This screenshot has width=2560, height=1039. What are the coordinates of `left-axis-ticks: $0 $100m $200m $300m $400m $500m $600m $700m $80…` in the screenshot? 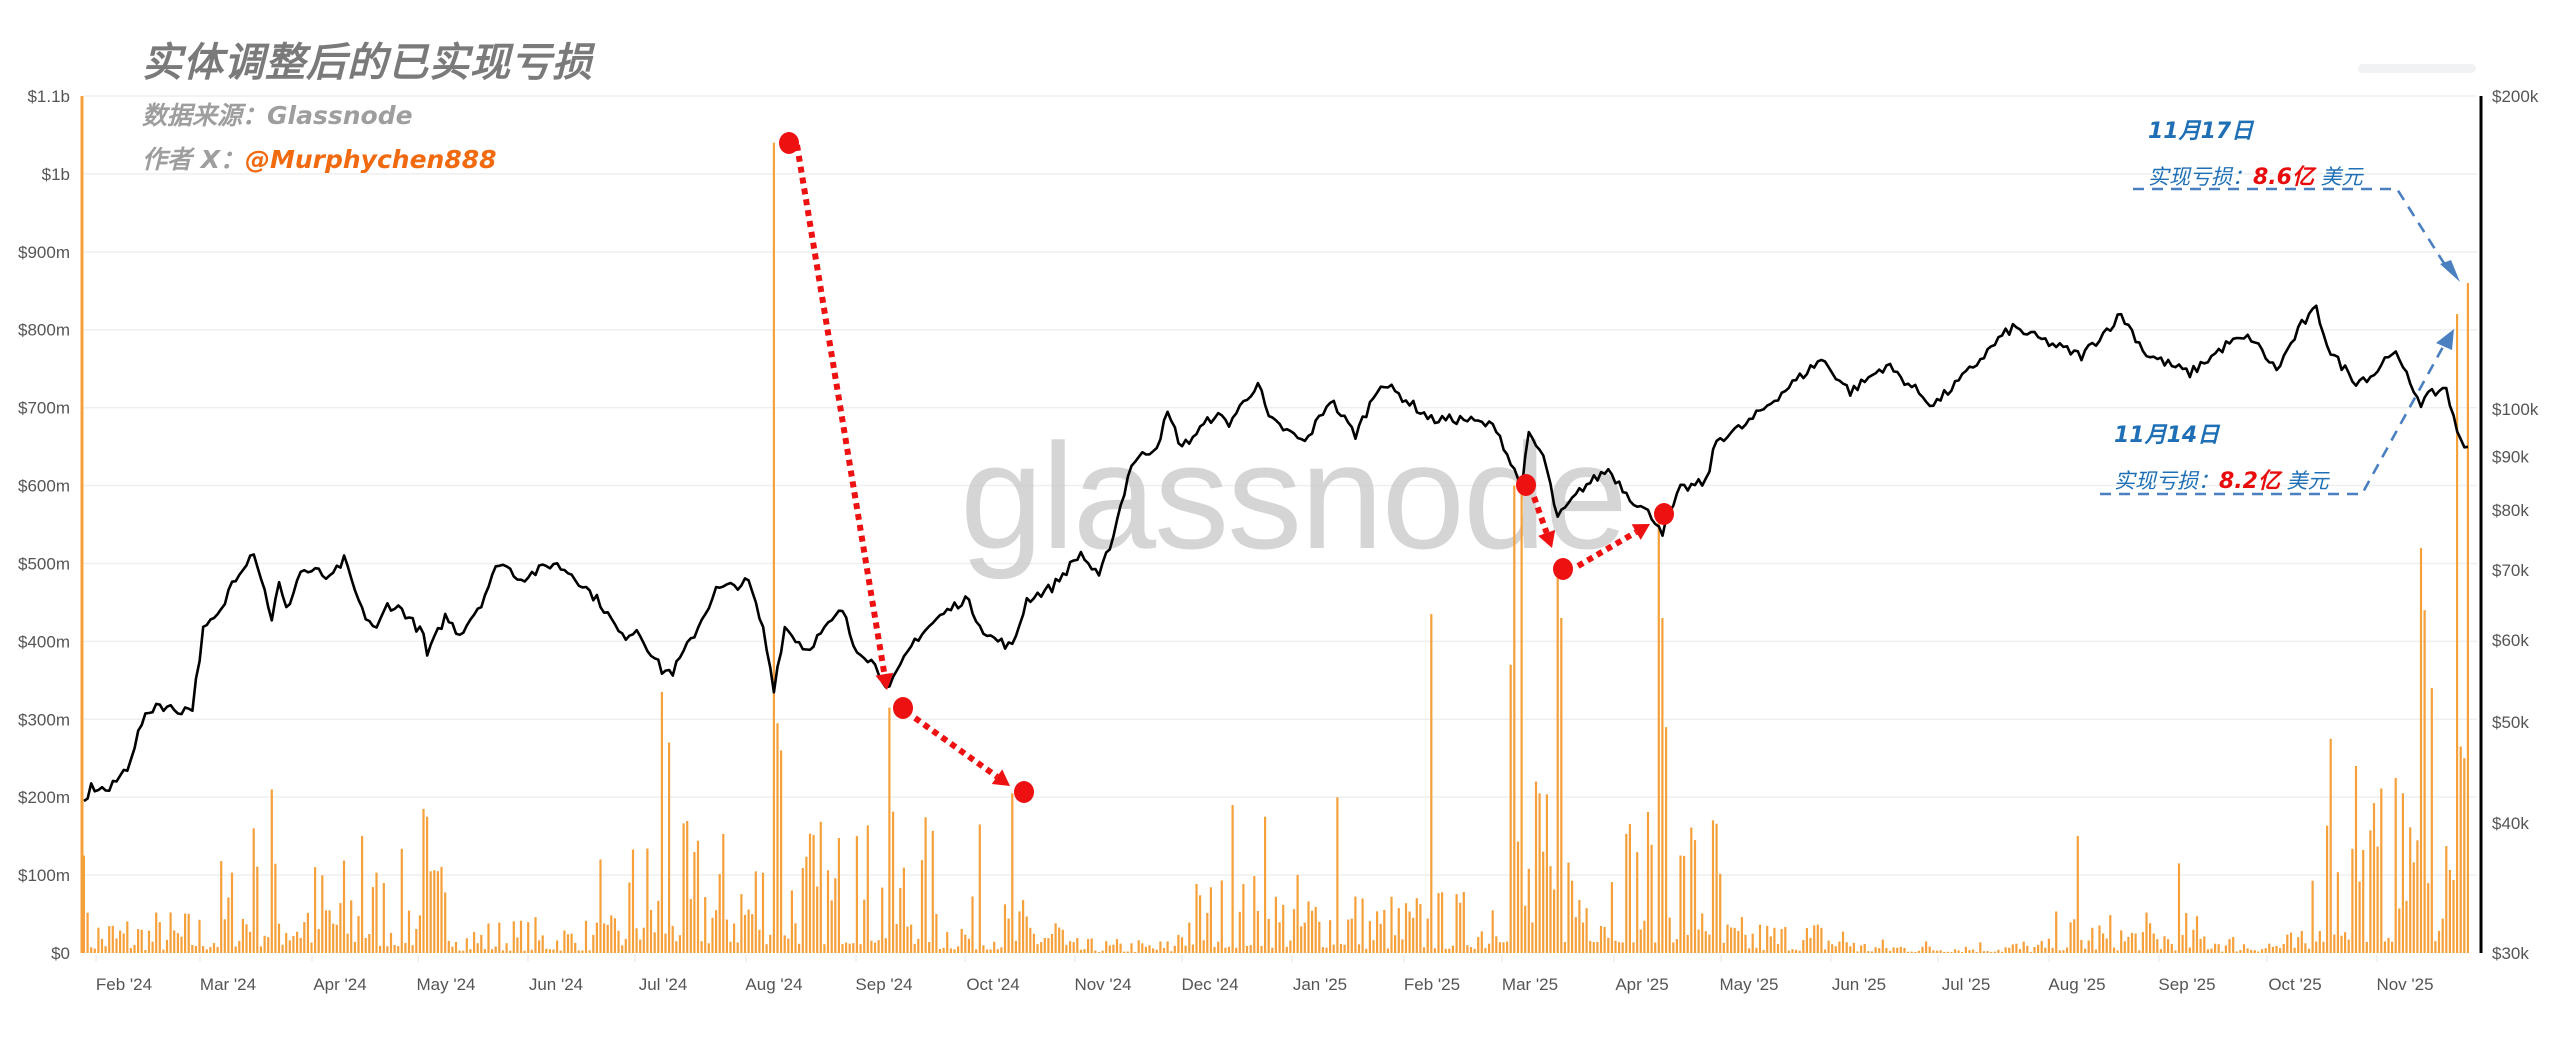 It's located at (44, 525).